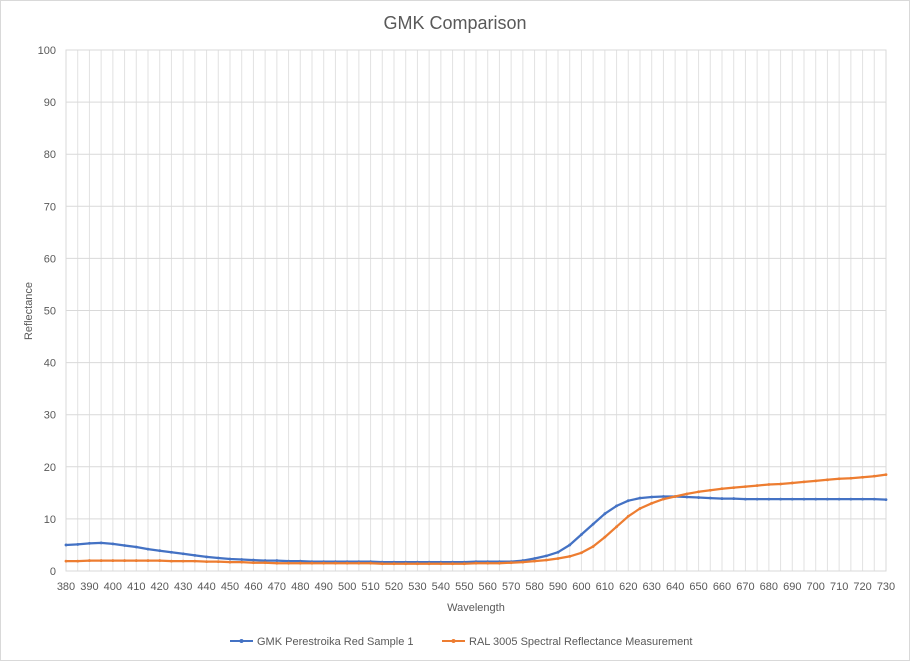  Describe the element at coordinates (886, 587) in the screenshot. I see `x-tick-label: 730` at that location.